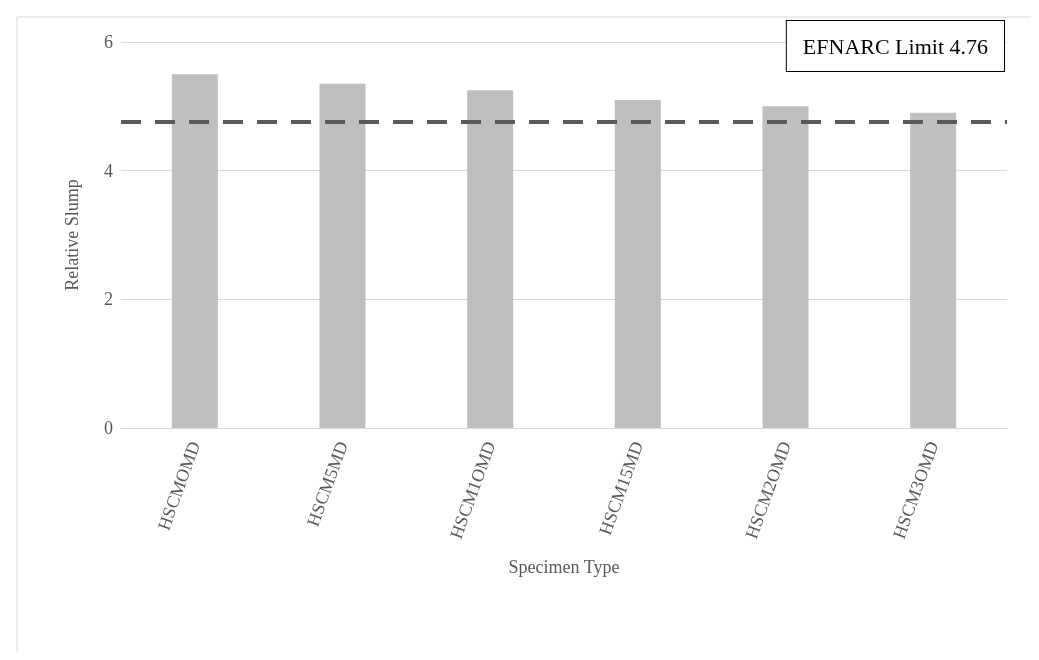  What do you see at coordinates (108, 42) in the screenshot?
I see `y-tick-label: 6` at bounding box center [108, 42].